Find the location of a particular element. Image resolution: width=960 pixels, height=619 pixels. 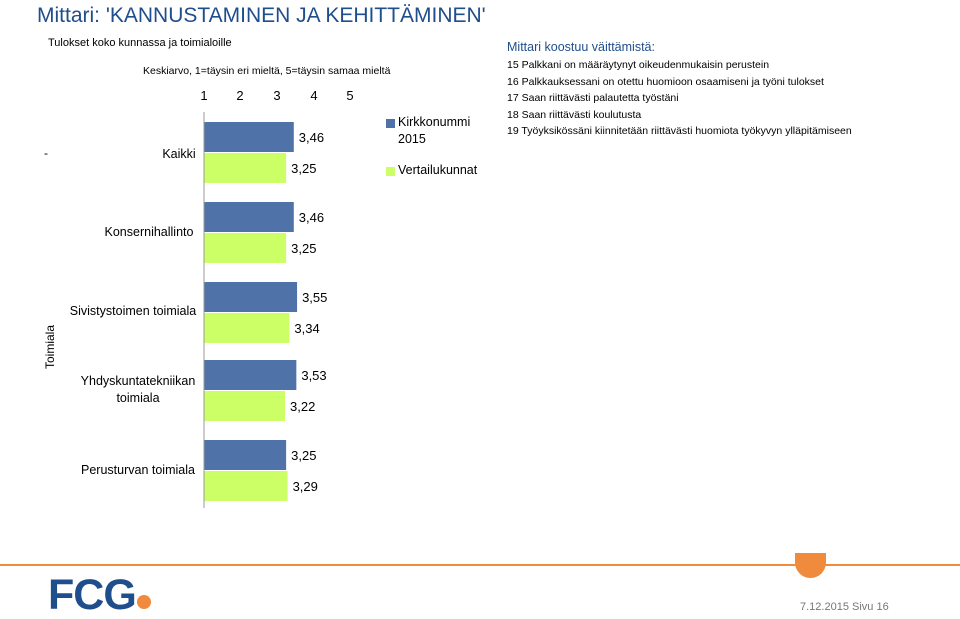

bar-yhdyskuntatekniikka-series2 is located at coordinates (245, 406).